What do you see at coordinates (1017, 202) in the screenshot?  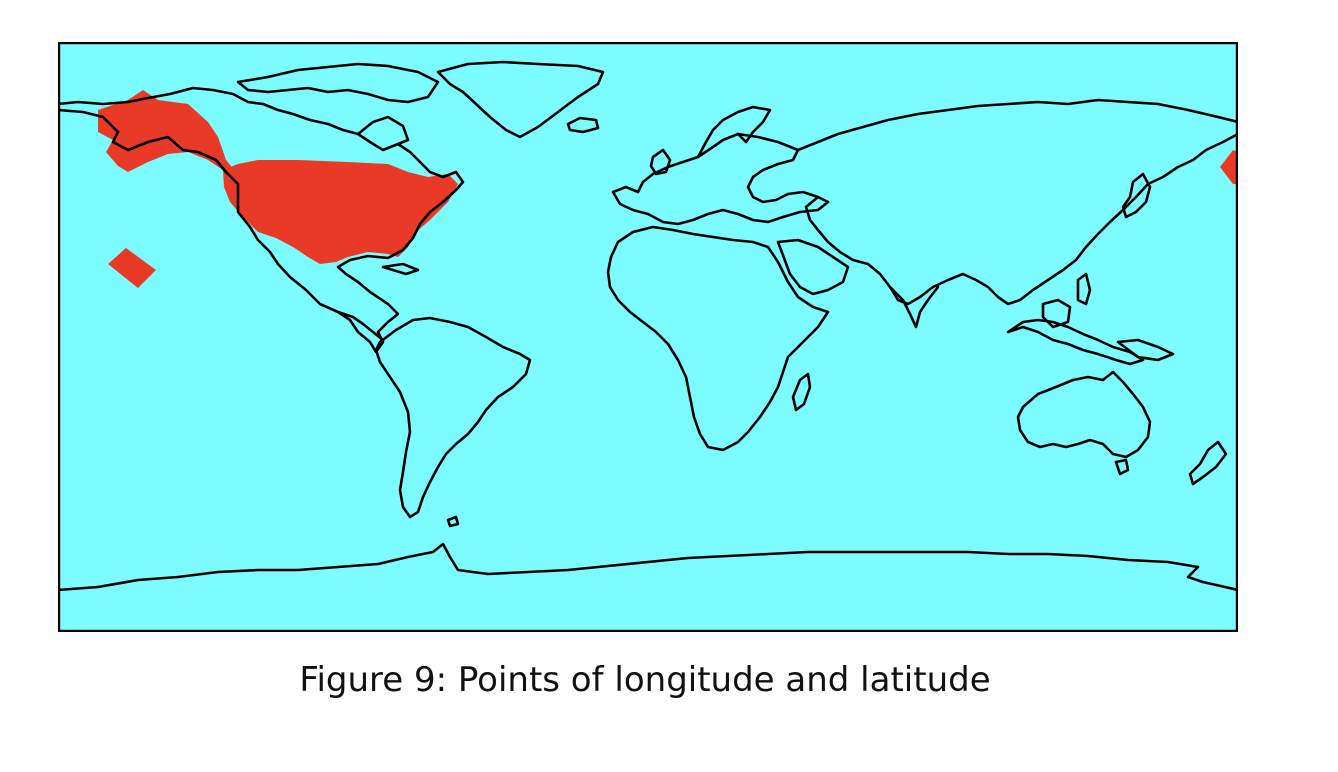 I see `coastline-asia` at bounding box center [1017, 202].